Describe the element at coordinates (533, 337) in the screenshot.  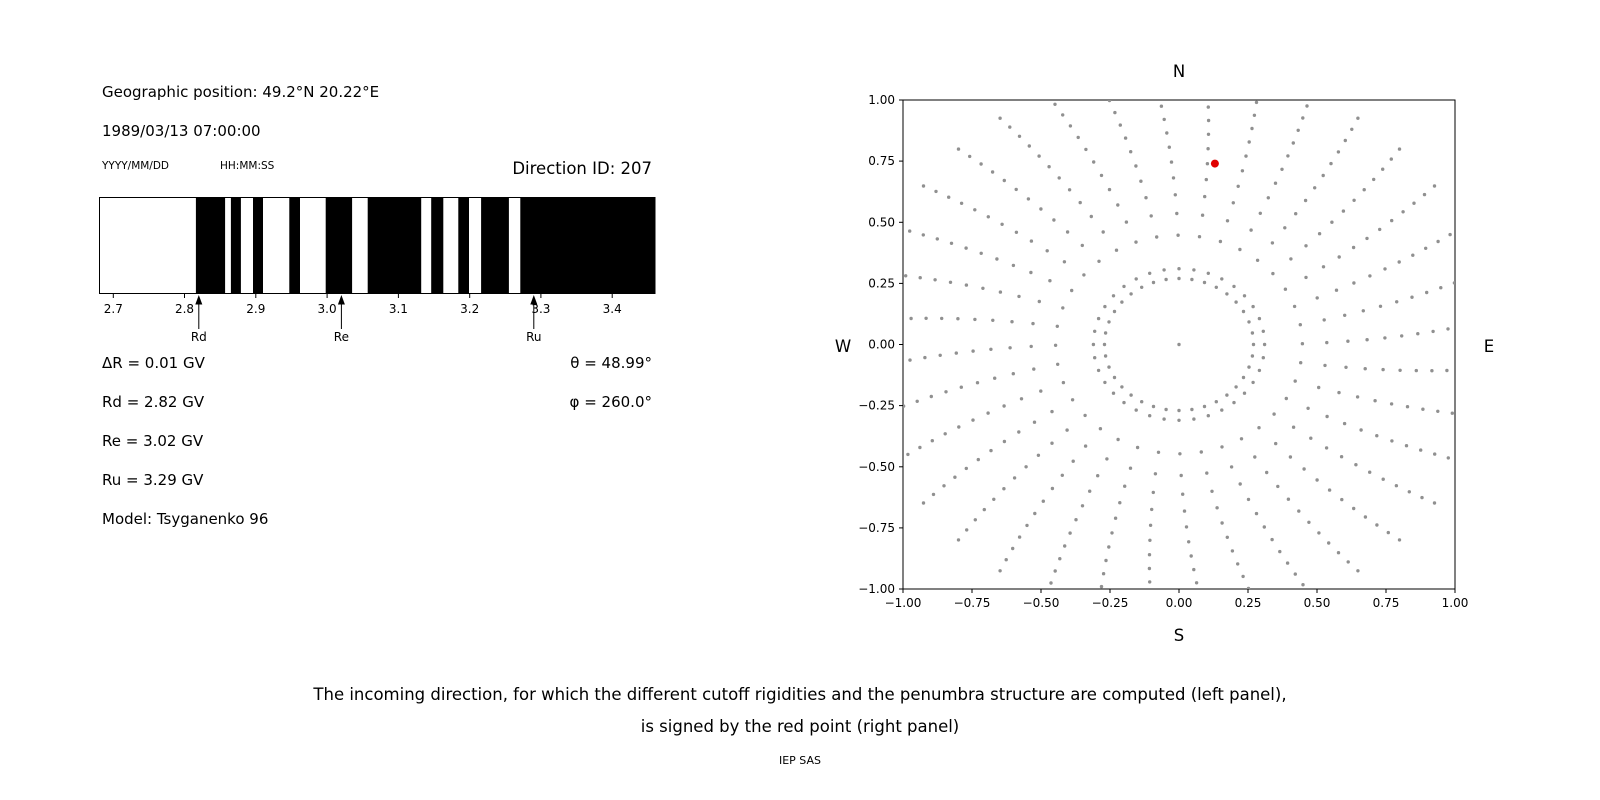
I see `svg-text: Ru` at that location.